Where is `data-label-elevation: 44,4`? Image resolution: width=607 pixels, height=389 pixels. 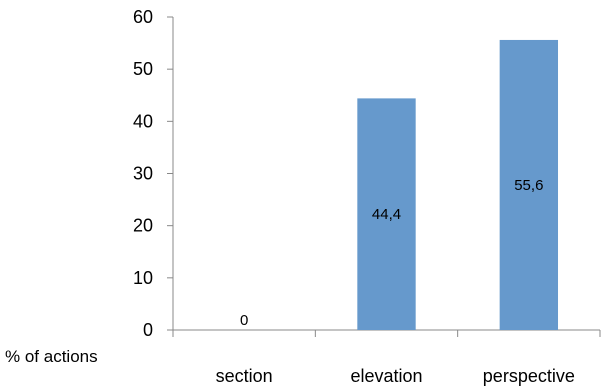 data-label-elevation: 44,4 is located at coordinates (386, 214).